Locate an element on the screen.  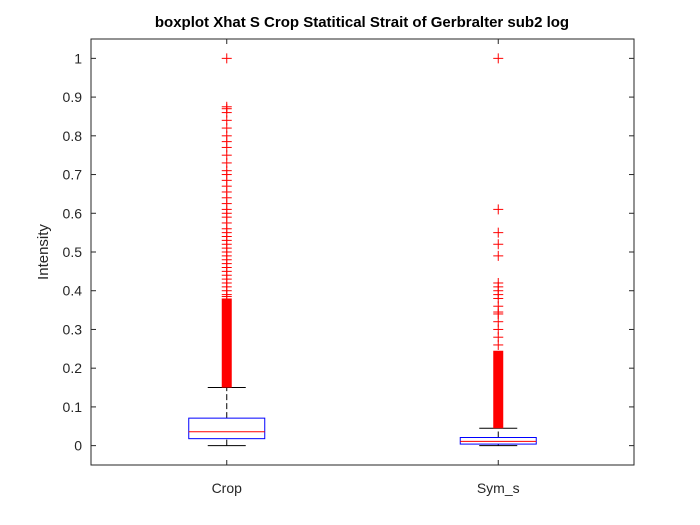
y-tick-label: 0.2 is located at coordinates (73, 368).